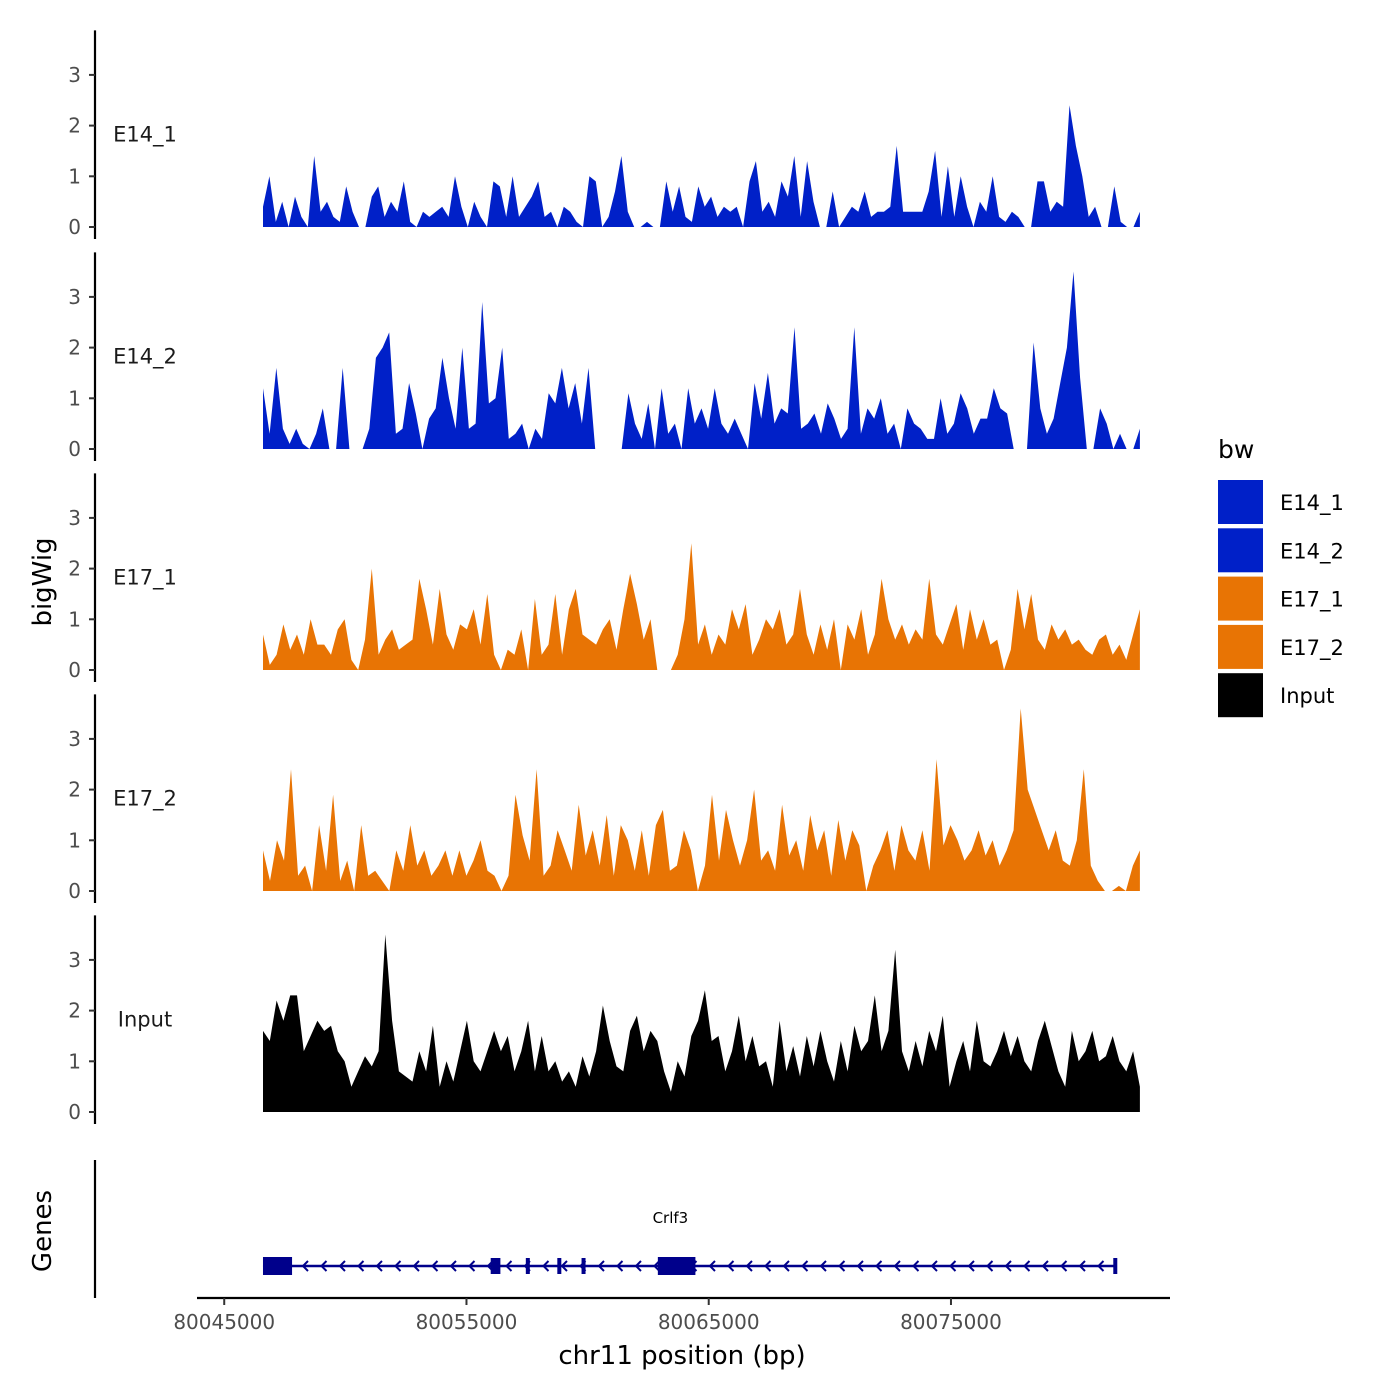 The image size is (1400, 1400). Describe the element at coordinates (145, 1020) in the screenshot. I see `track-label: Input` at that location.